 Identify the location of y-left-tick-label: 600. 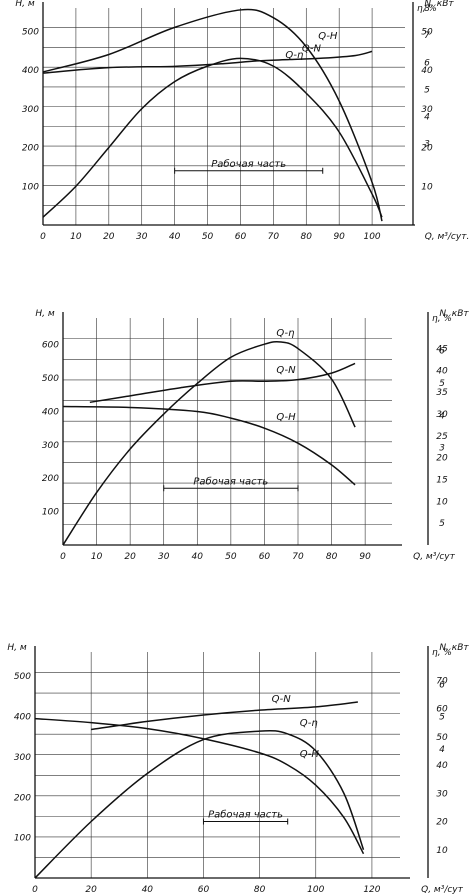
(50, 346).